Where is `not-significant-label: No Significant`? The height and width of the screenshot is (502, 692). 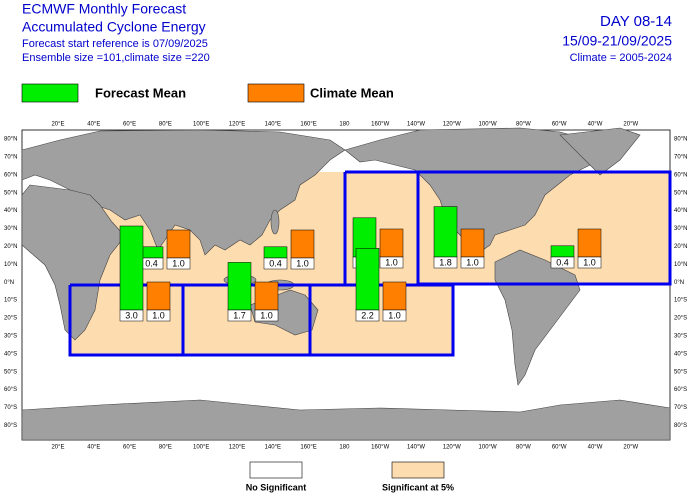 not-significant-label: No Significant is located at coordinates (276, 487).